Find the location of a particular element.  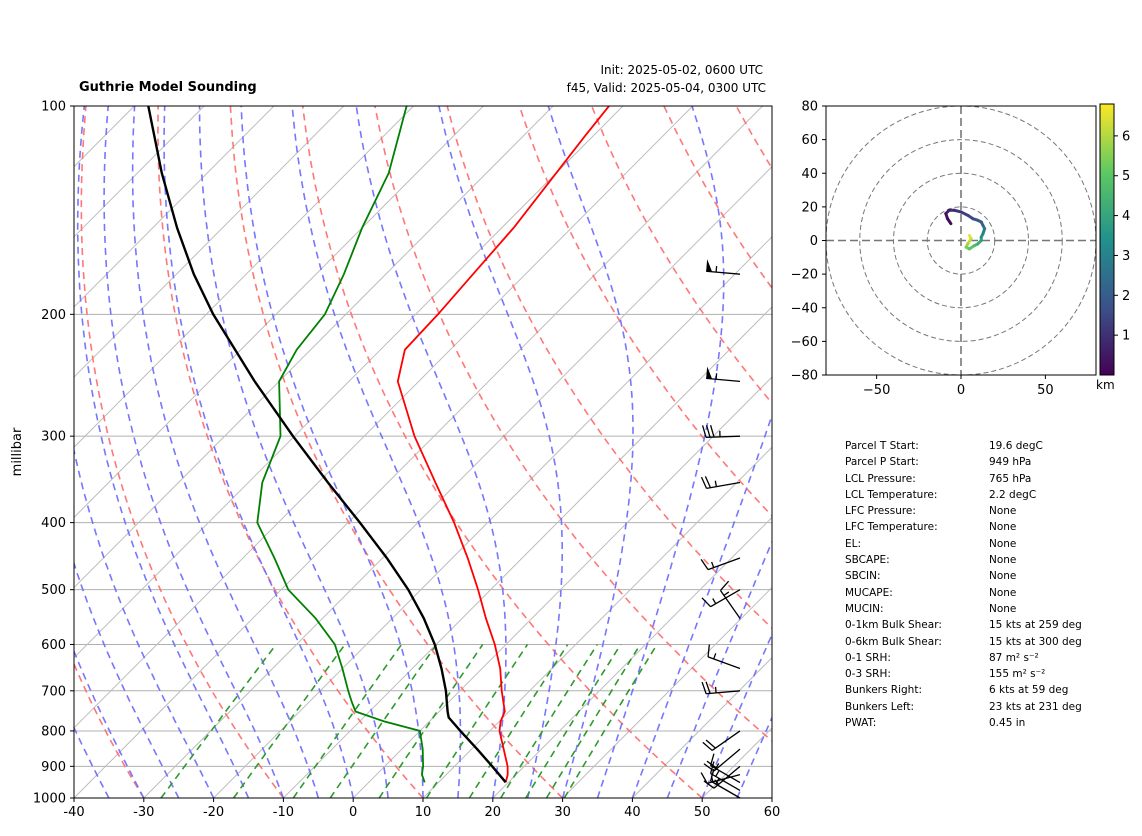

parameter-value: 19.6 degC is located at coordinates (1016, 446).